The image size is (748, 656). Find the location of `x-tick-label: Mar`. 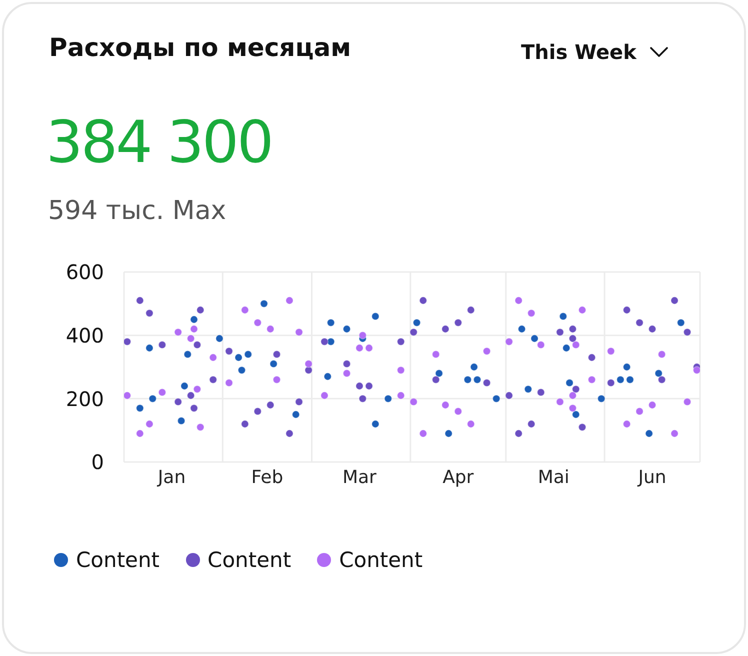

x-tick-label: Mar is located at coordinates (360, 477).